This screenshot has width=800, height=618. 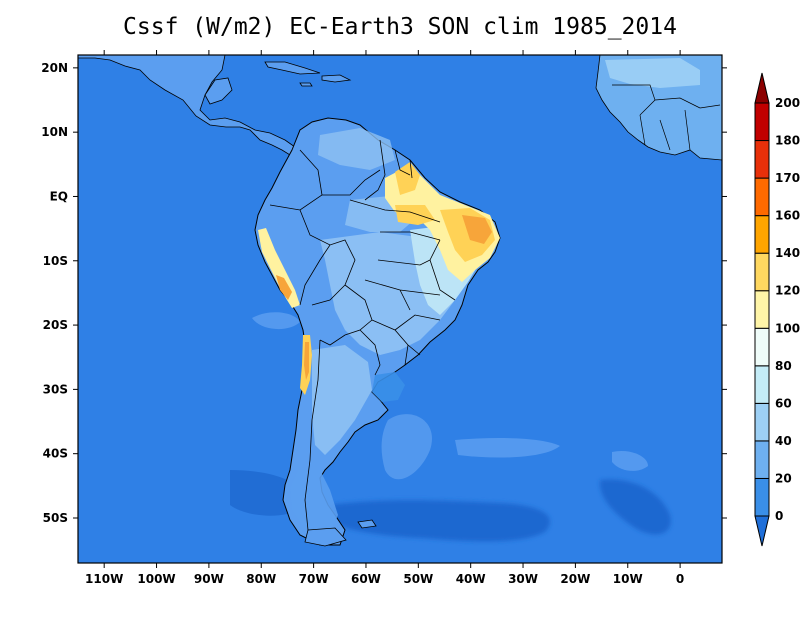 I want to click on colorbar: 0 20 40 60 80 100 120 140 160 170 180 200, so click(x=777, y=309).